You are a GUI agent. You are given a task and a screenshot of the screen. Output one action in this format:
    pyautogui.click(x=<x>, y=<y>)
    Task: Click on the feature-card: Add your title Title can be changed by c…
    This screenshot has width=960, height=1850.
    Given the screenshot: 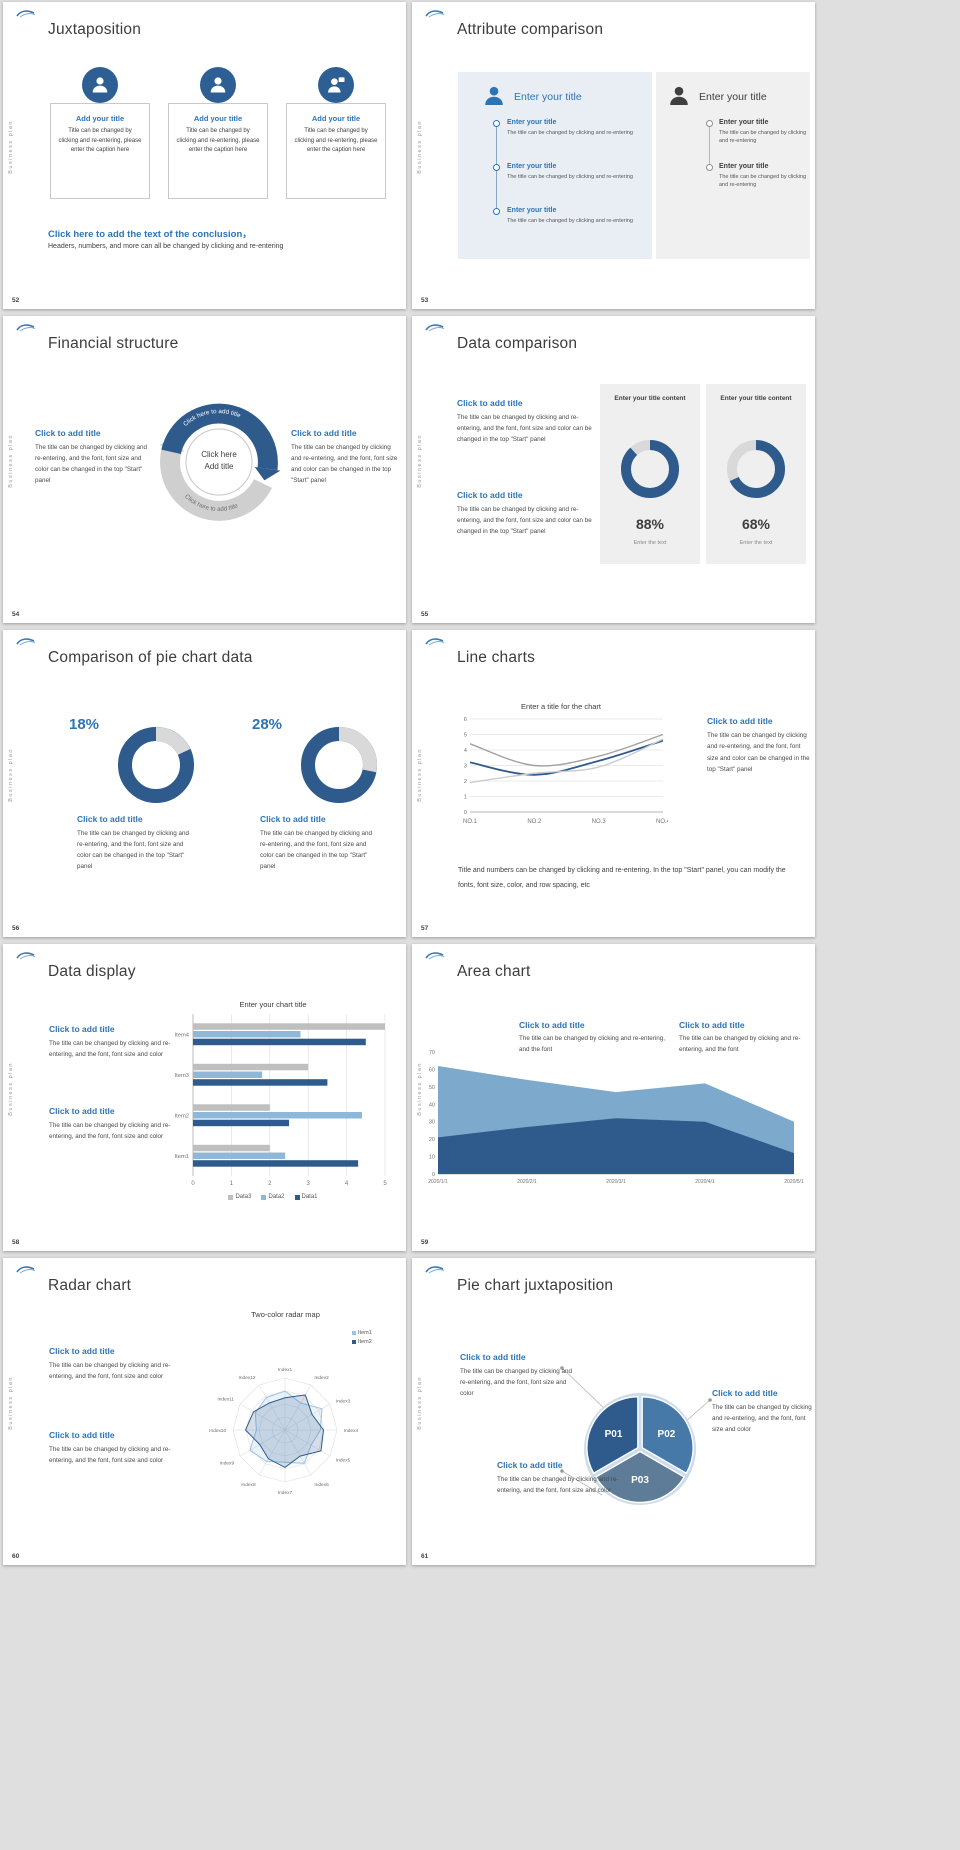 What is the action you would take?
    pyautogui.click(x=336, y=133)
    